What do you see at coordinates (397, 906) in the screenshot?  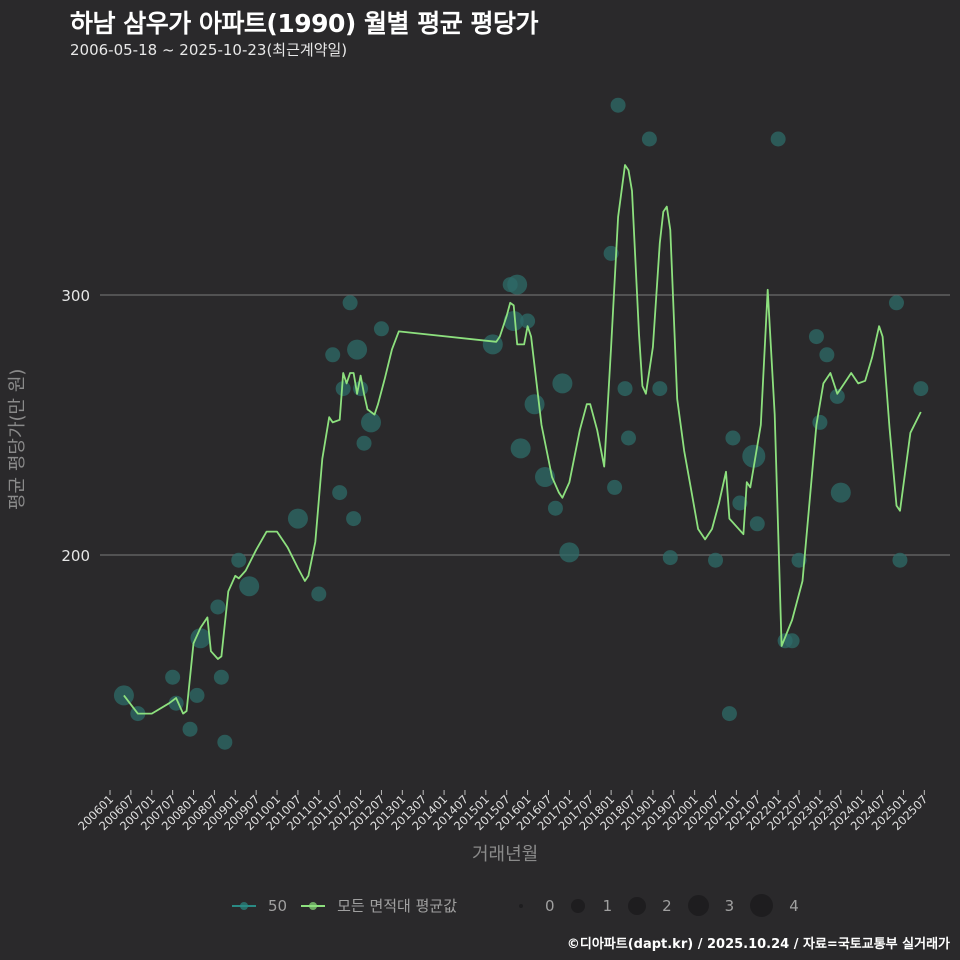 I see `legend-label: 모든 면적대 평균값` at bounding box center [397, 906].